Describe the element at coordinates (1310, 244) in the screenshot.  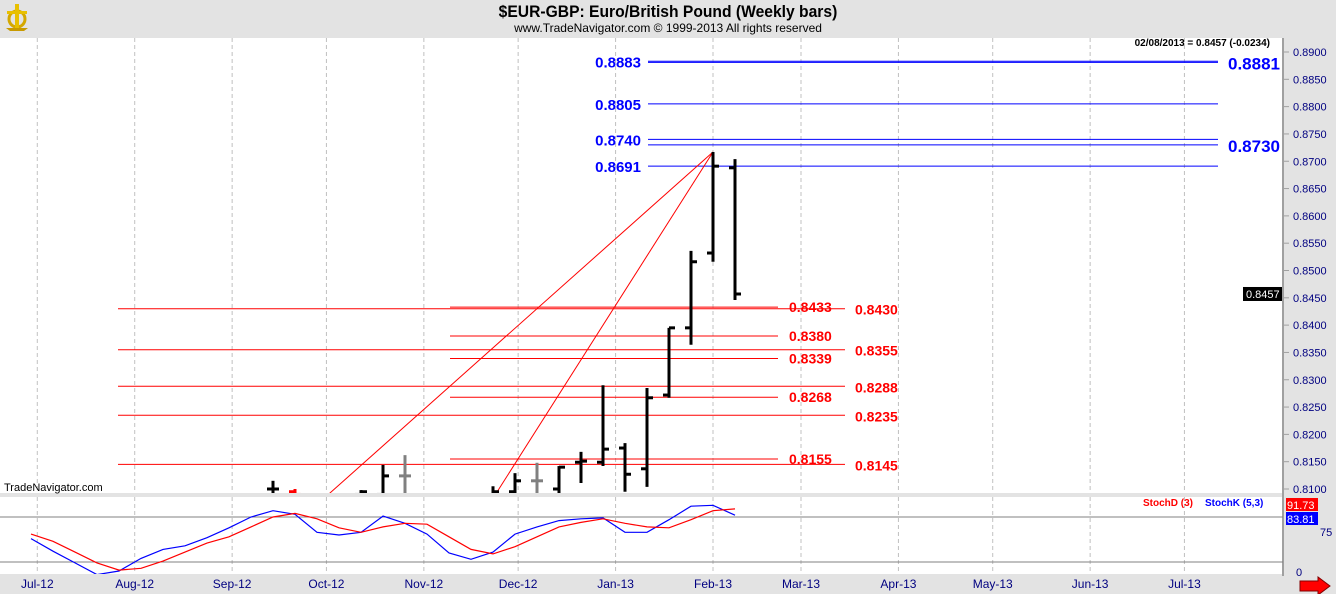
I see `y-tick-label: 0.8550` at that location.